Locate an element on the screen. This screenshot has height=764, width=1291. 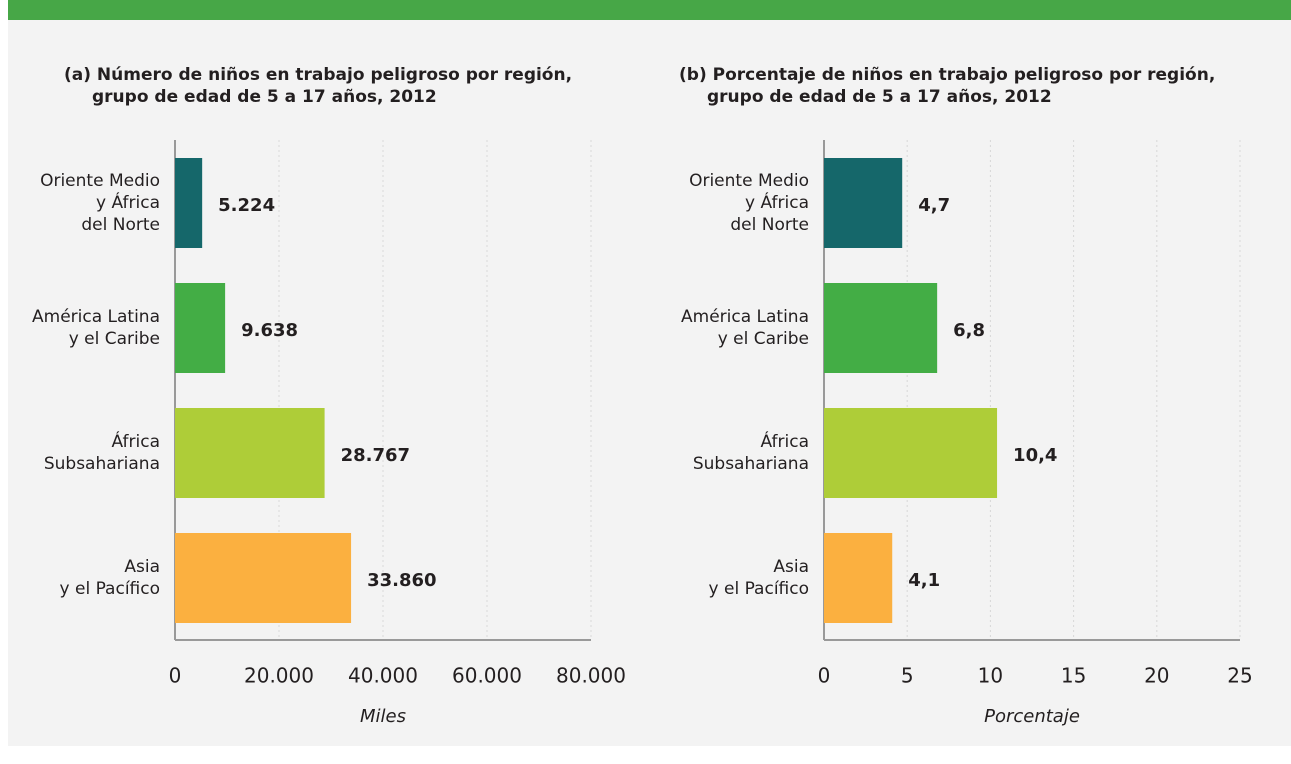
x-axis-label: Miles is located at coordinates (383, 716).